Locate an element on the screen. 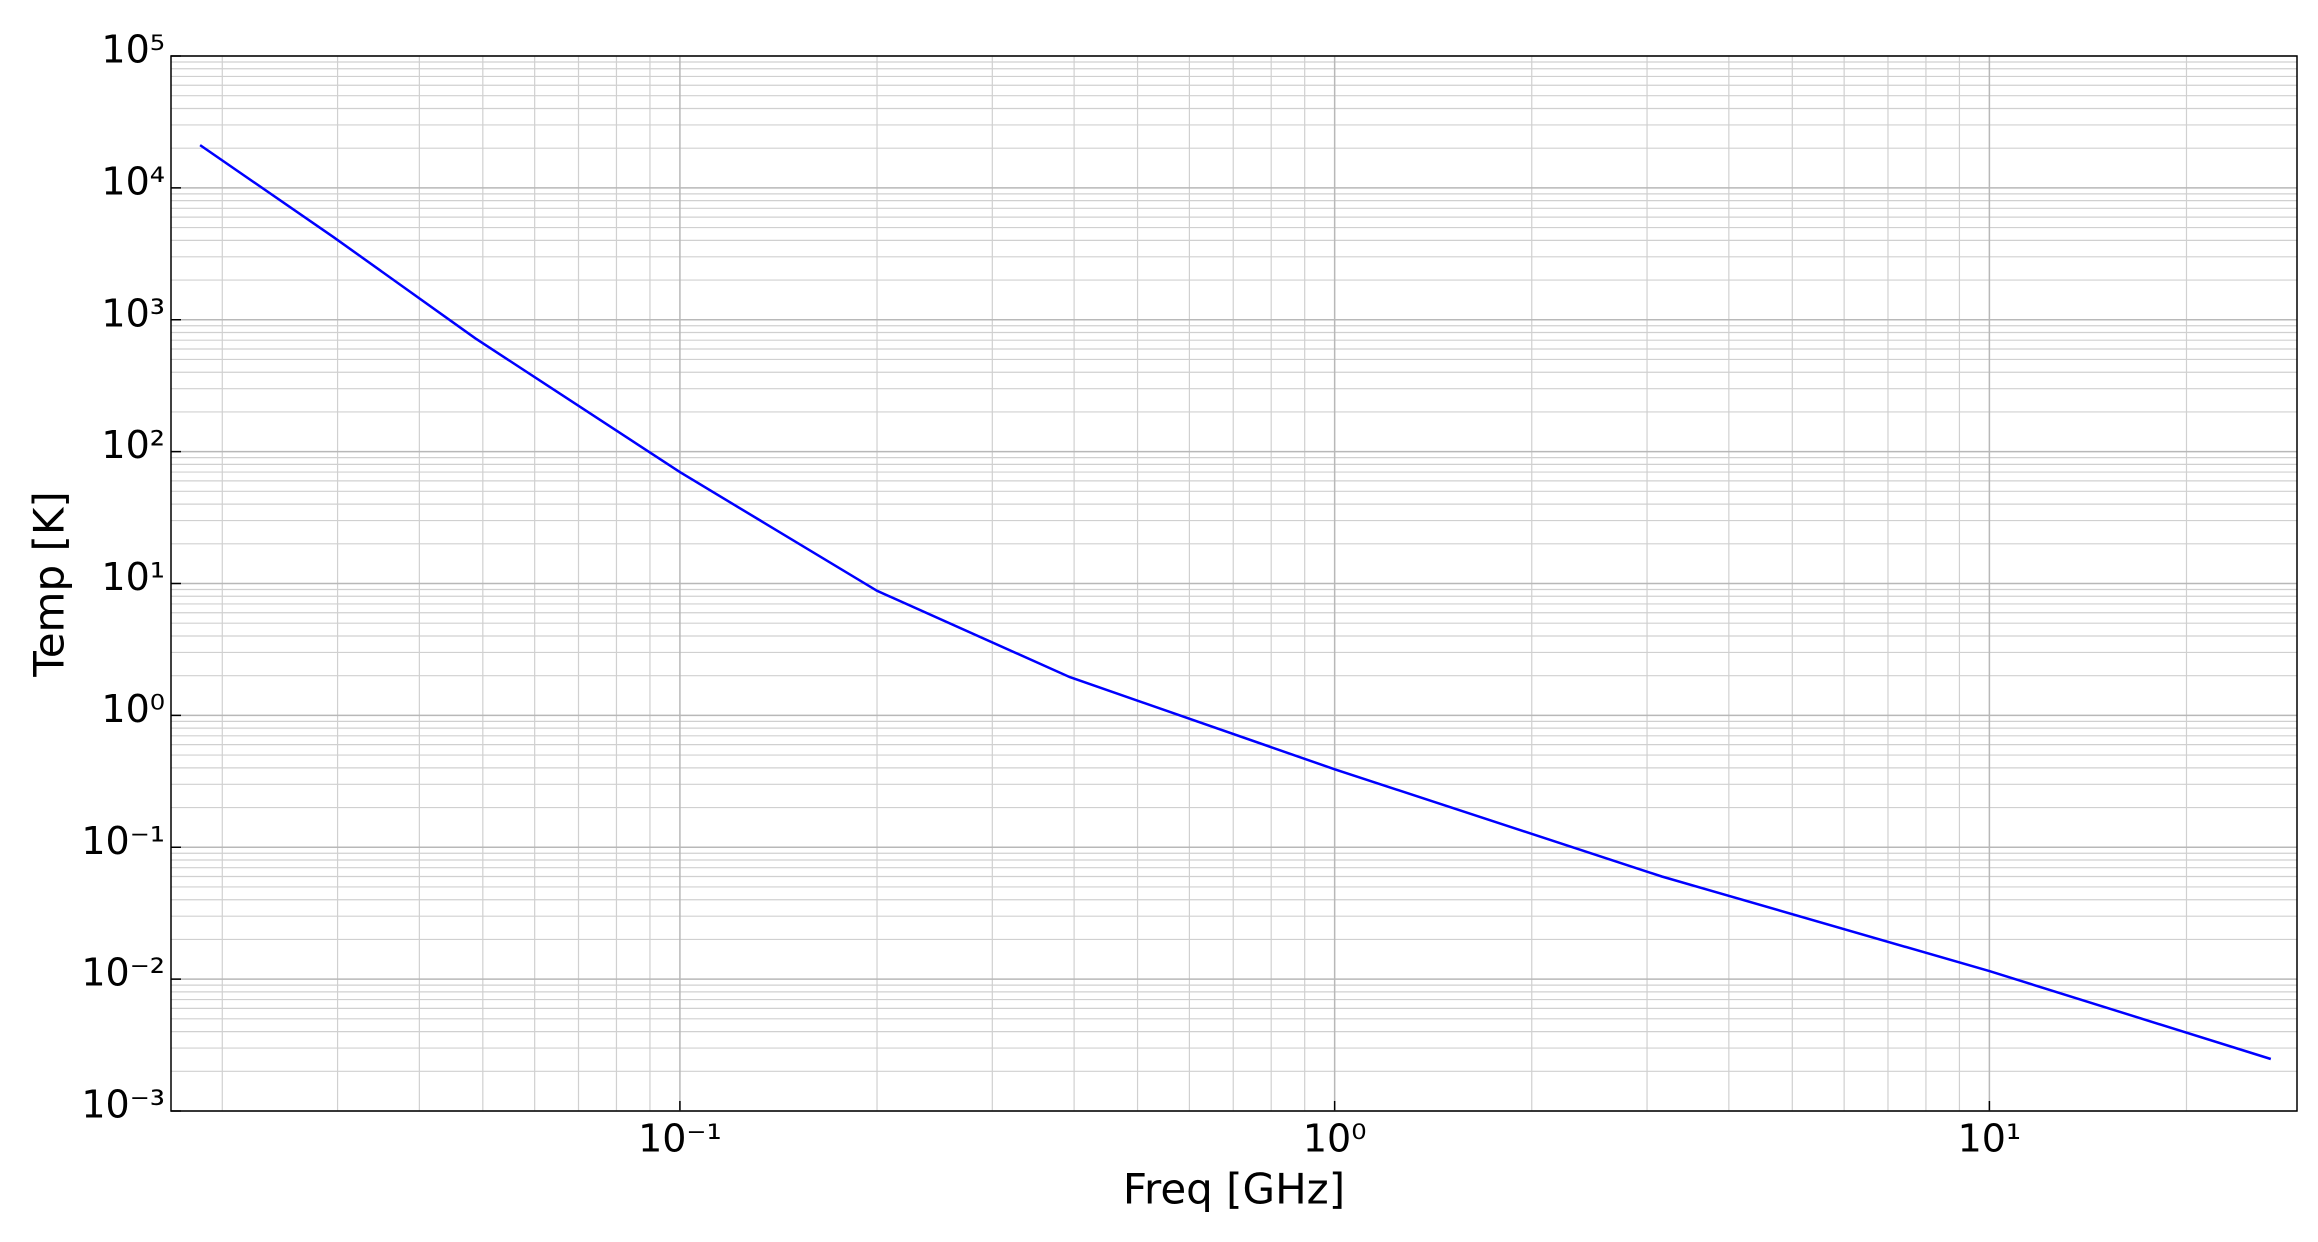 The height and width of the screenshot is (1242, 2318). y-tick-label: 10⁵ is located at coordinates (133, 50).